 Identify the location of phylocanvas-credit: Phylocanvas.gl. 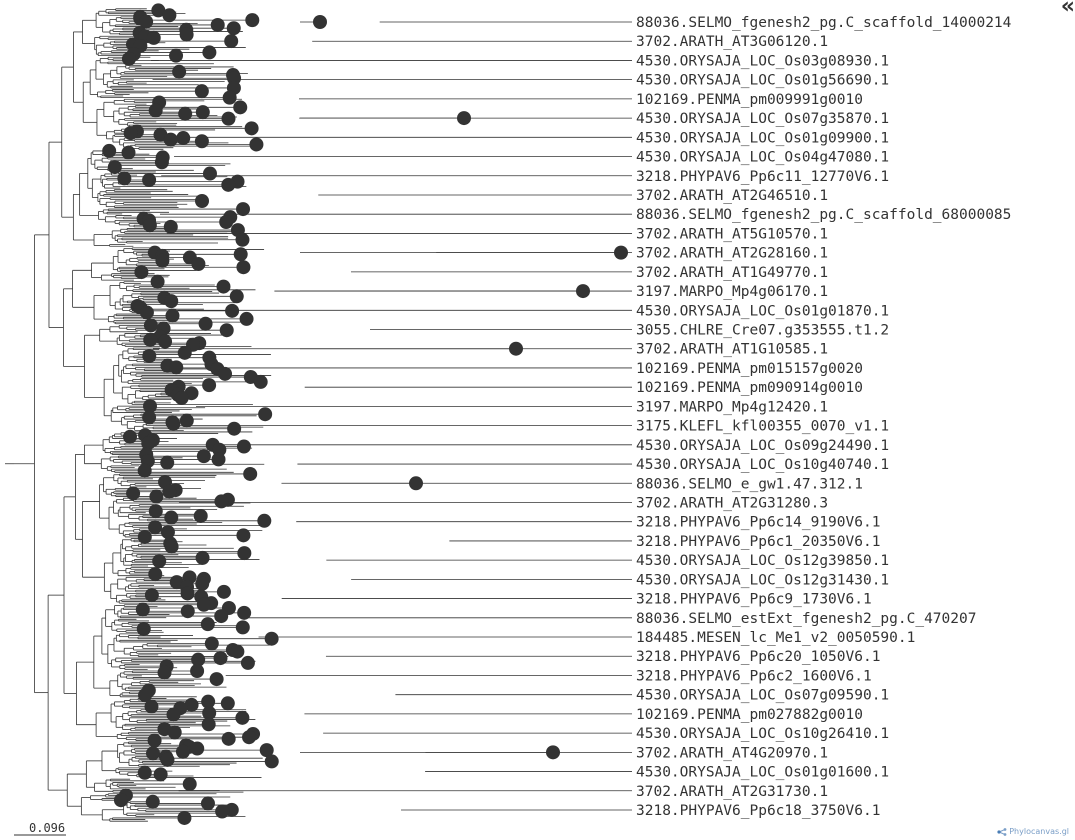
(1033, 831).